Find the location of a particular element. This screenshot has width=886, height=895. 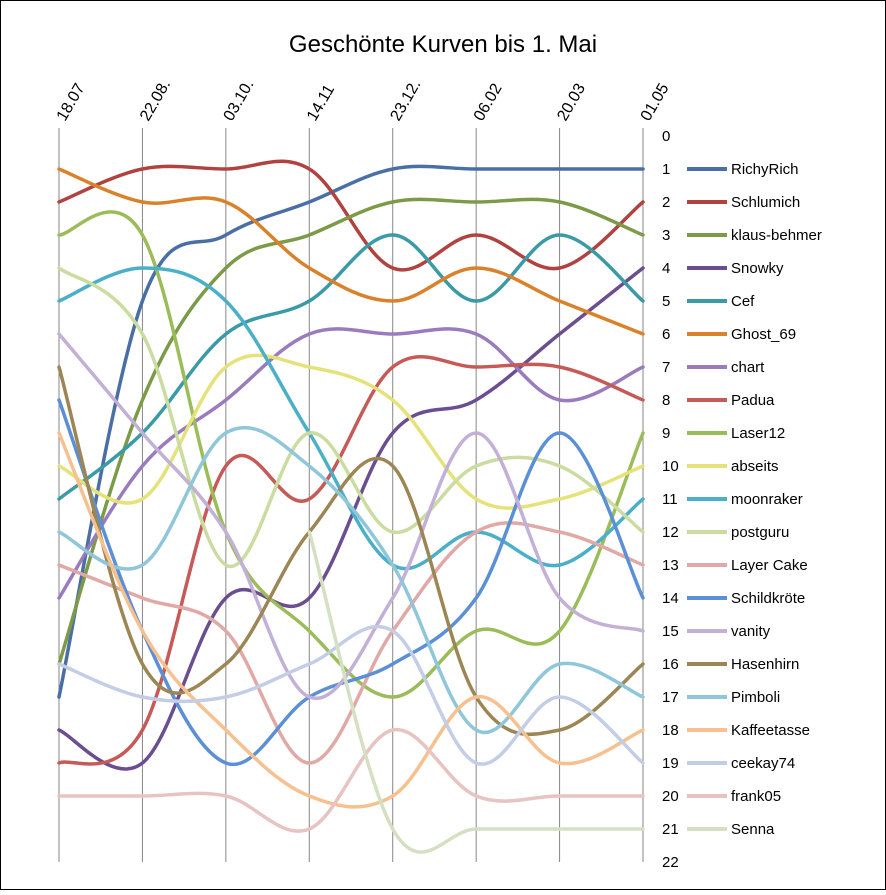

legend-label: RichyRich is located at coordinates (765, 169).